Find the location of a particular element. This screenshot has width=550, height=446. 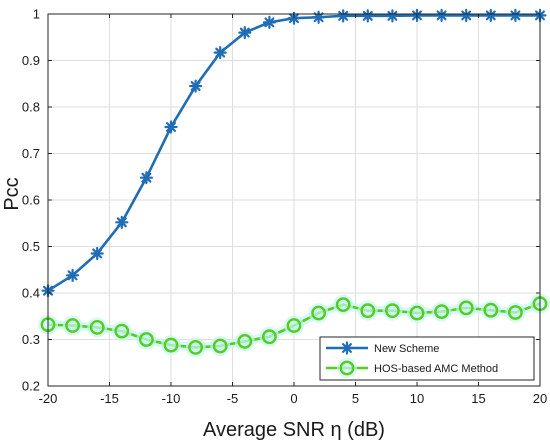

x-tick-label: 0 is located at coordinates (293, 398).